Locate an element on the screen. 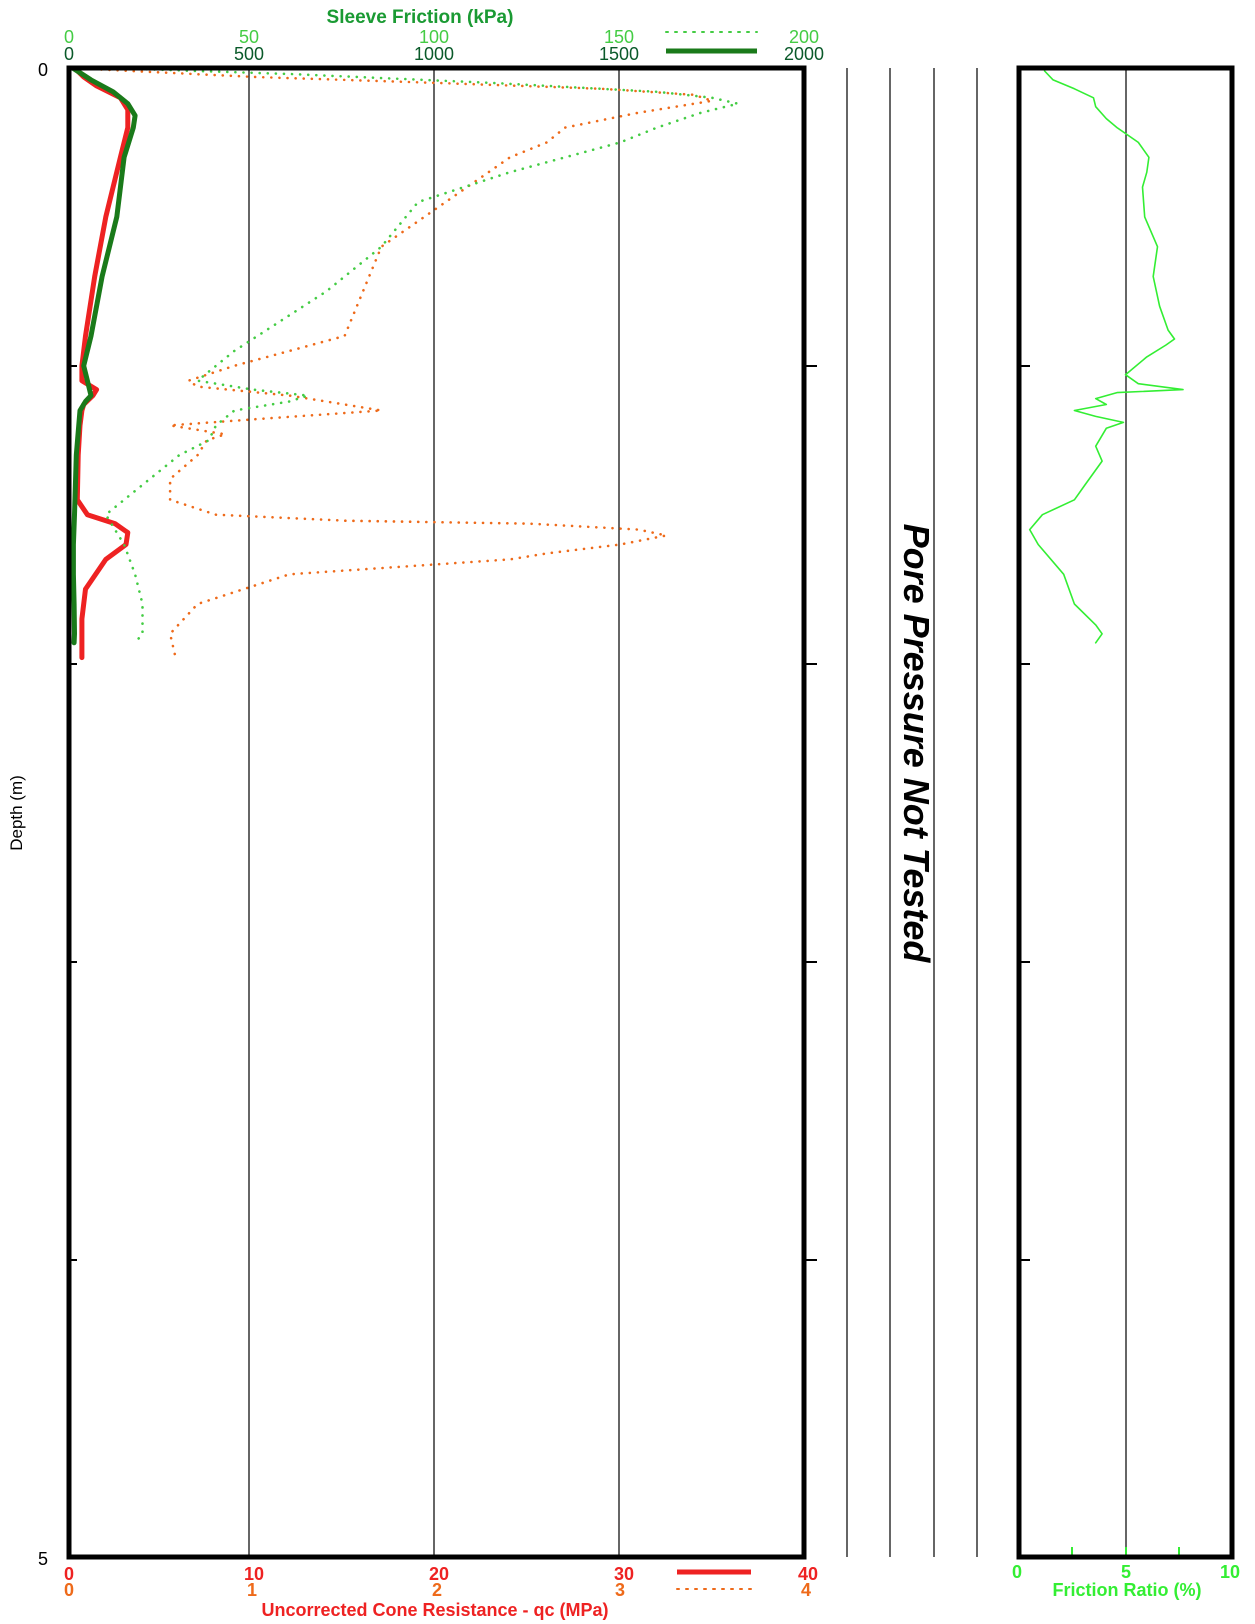 This screenshot has height=1624, width=1255. friction-ratio-label: Friction Ratio (%) is located at coordinates (1127, 1590).